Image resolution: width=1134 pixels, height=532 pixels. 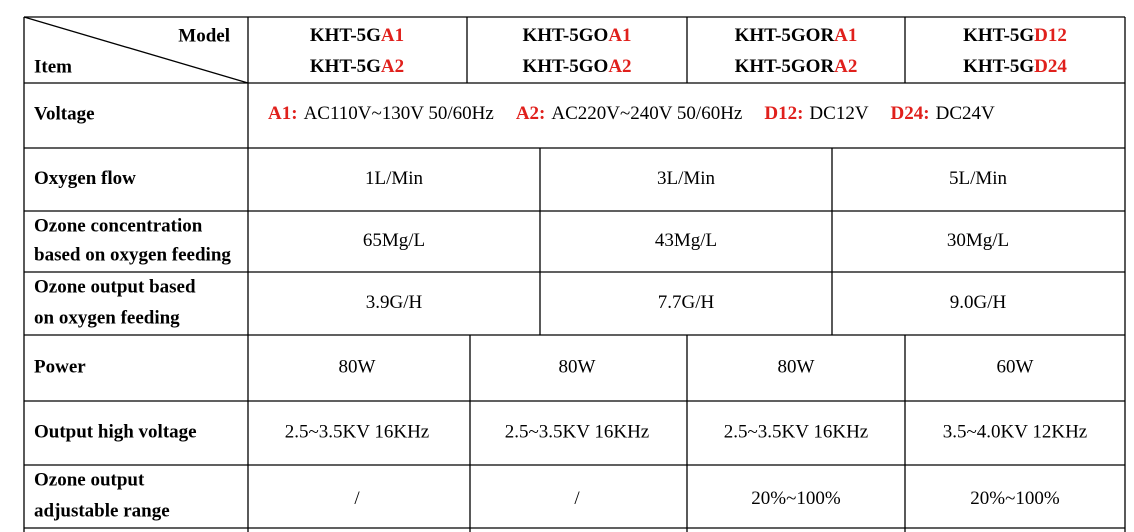 What do you see at coordinates (978, 240) in the screenshot?
I see `cell-value: 30Mg/L` at bounding box center [978, 240].